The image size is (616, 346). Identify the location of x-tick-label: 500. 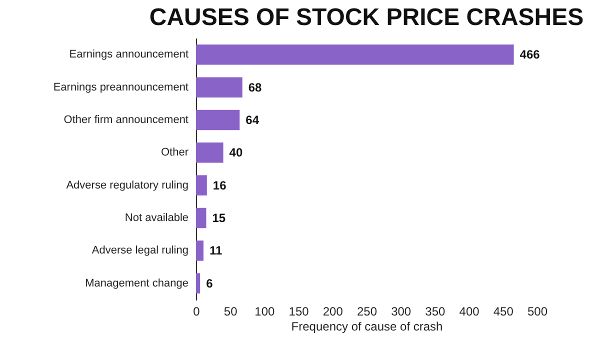
(537, 311).